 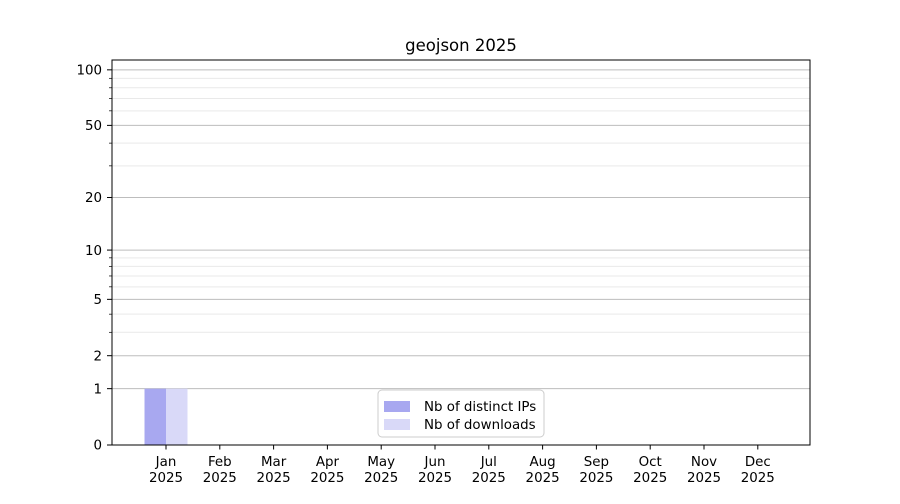 What do you see at coordinates (97, 389) in the screenshot?
I see `y-tick-label: 1` at bounding box center [97, 389].